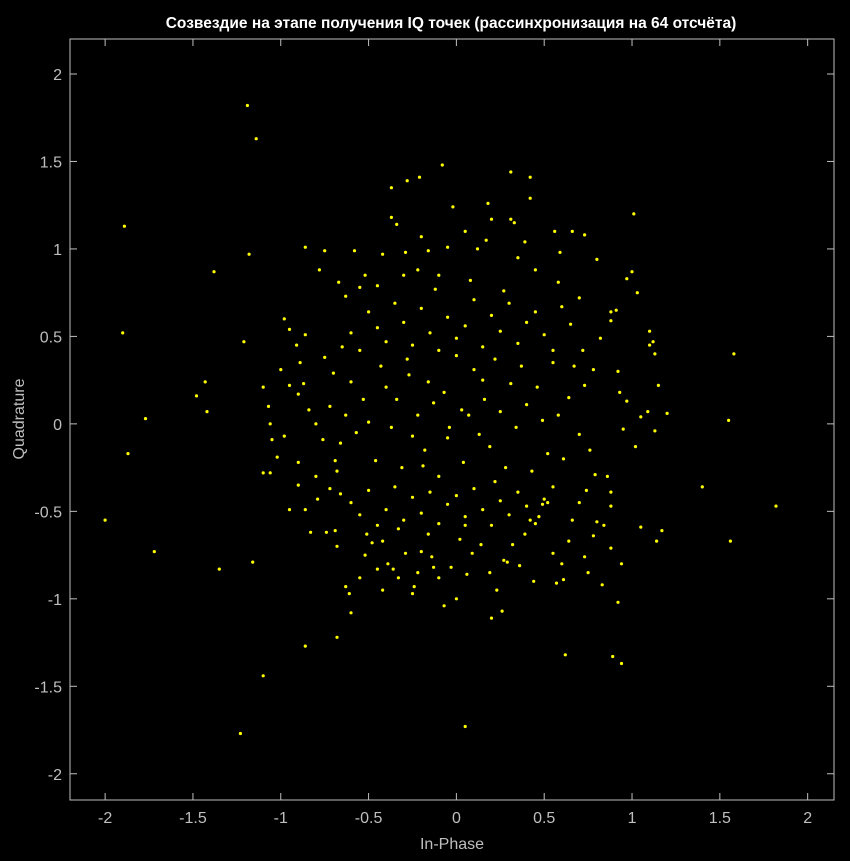  I want to click on y-tick-label: -0.5, so click(48, 512).